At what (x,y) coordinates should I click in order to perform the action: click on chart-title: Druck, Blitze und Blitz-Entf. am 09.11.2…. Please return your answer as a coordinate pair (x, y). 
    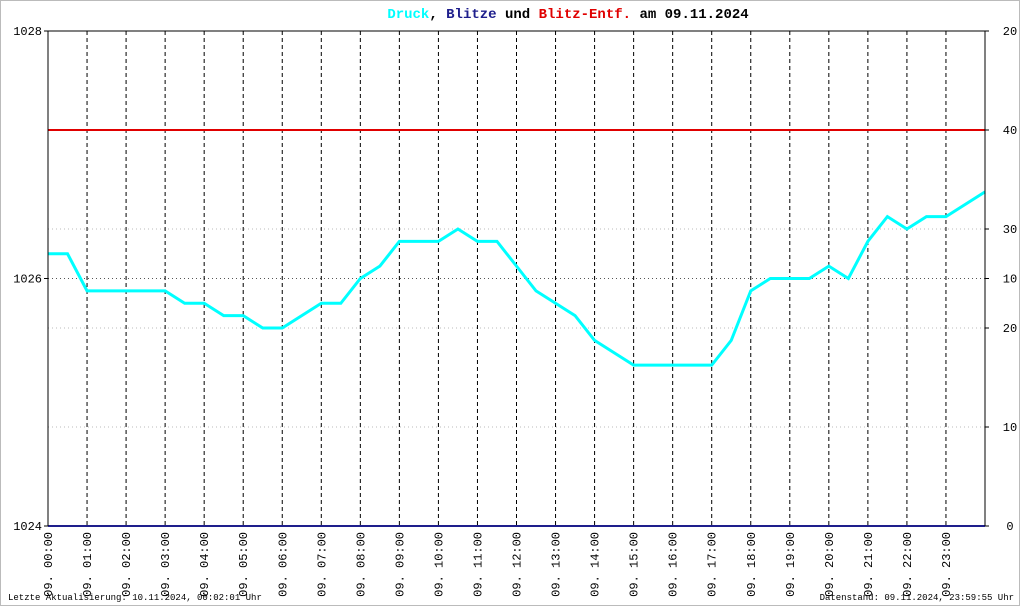
    Looking at the image, I should click on (567, 15).